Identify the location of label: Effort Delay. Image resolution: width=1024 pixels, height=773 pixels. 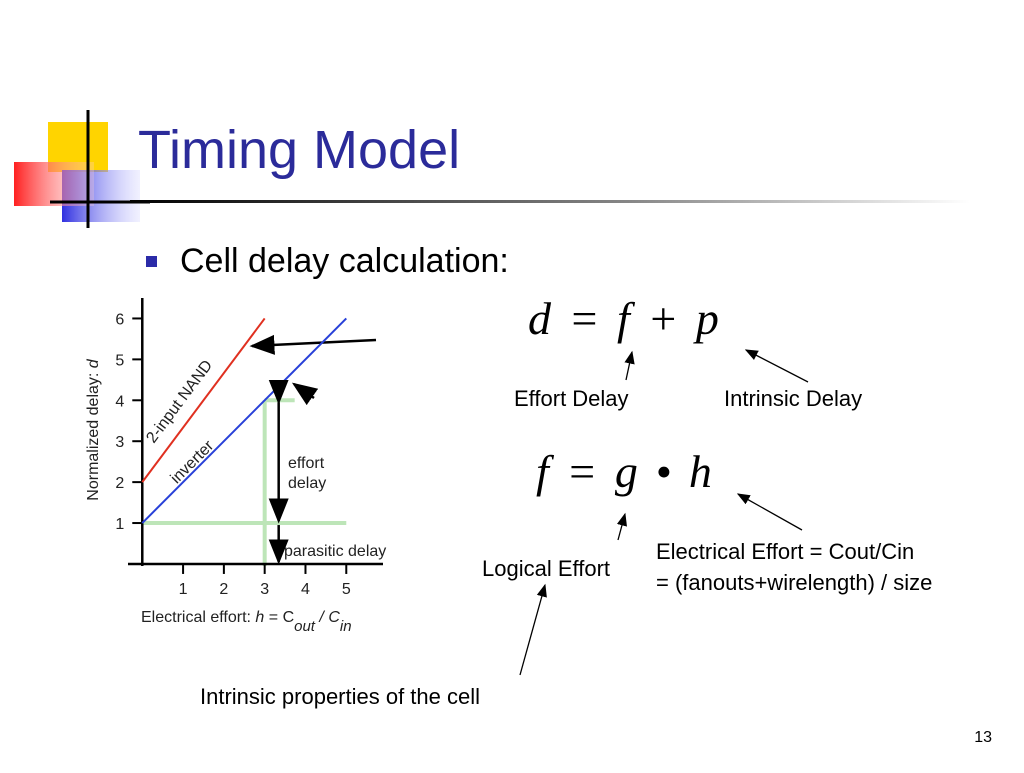
(571, 398).